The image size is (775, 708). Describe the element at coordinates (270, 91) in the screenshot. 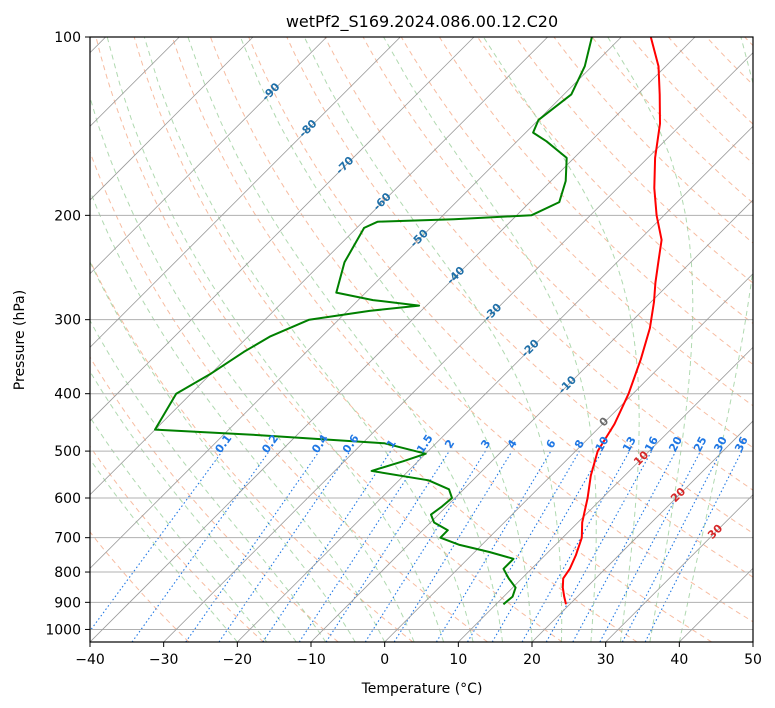

I see `isotherm-label: -90` at that location.